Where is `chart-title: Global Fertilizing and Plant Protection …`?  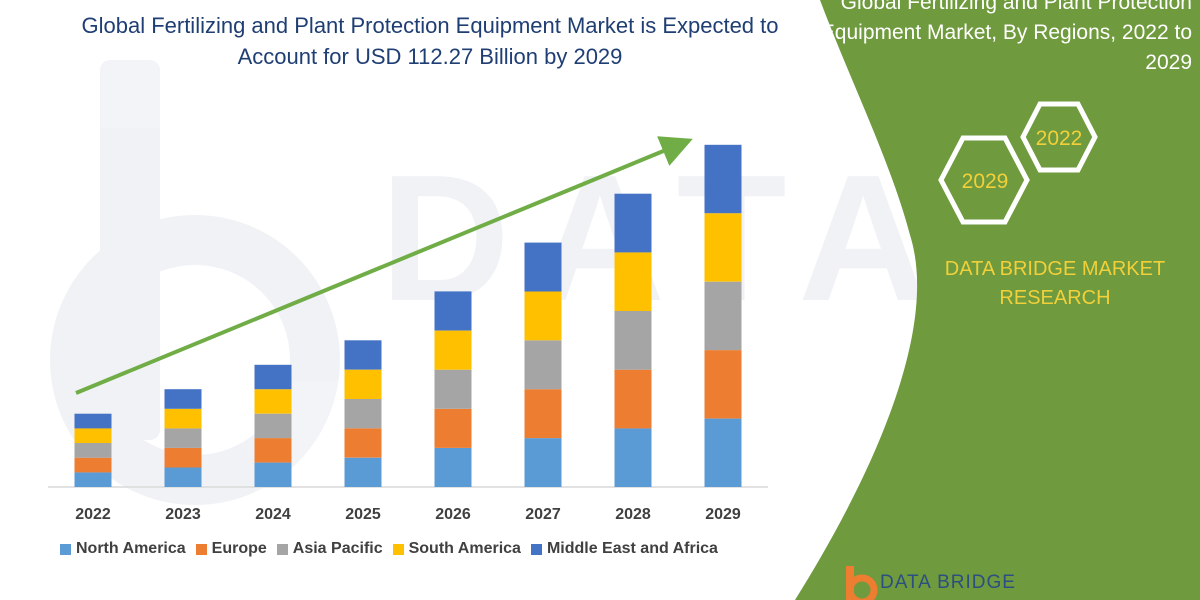
chart-title: Global Fertilizing and Plant Protection … is located at coordinates (430, 41).